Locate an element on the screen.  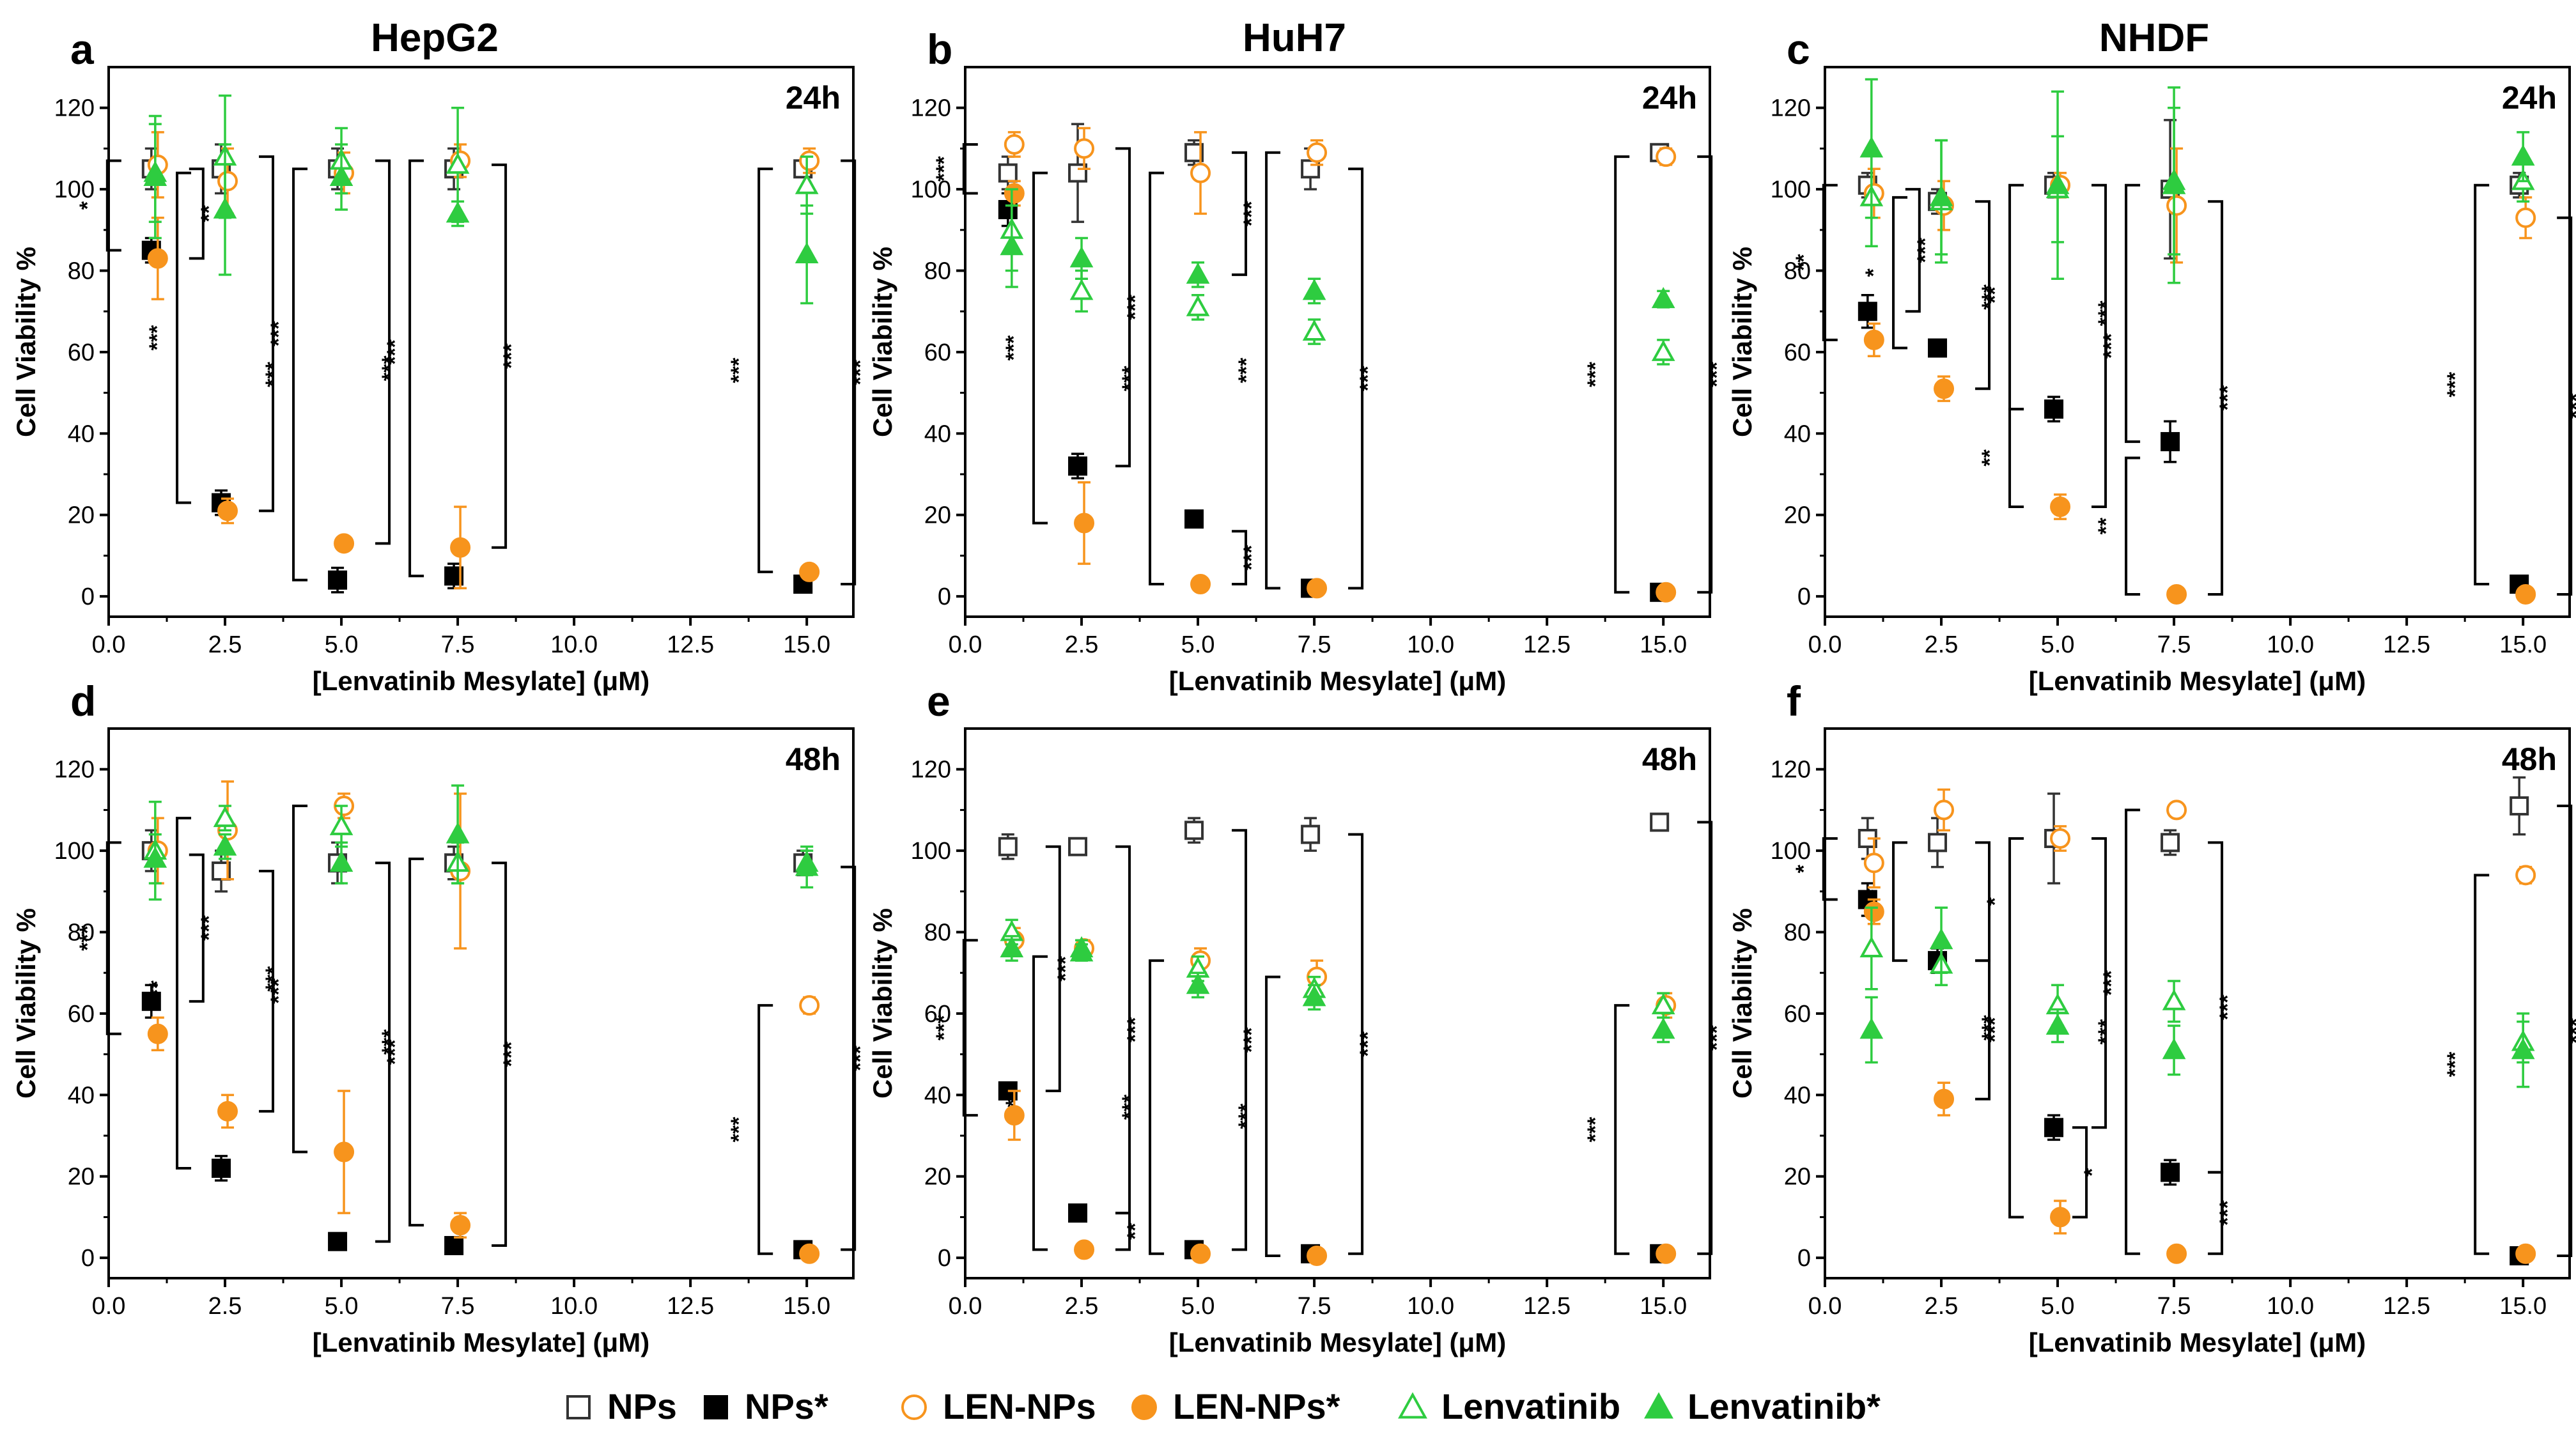
plot-frame is located at coordinates (2197, 1003).